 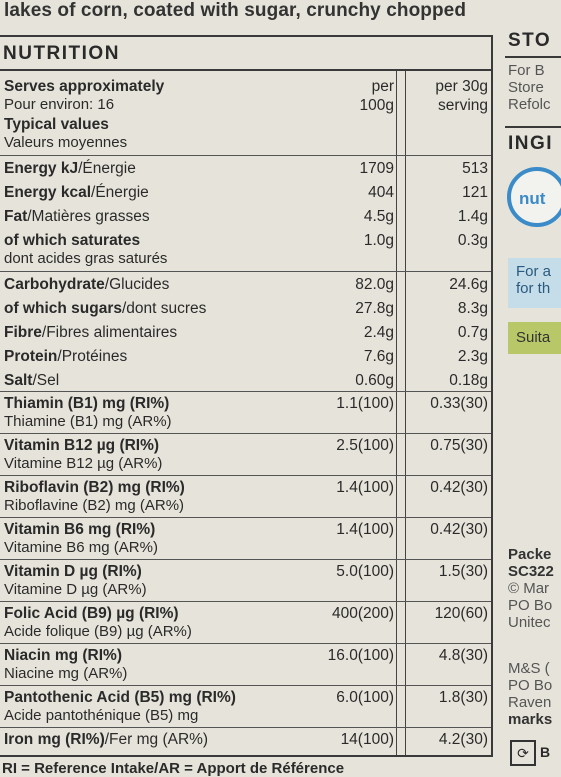 What do you see at coordinates (109, 332) in the screenshot?
I see `nutrient-name-fr: /Fibres alimentaires` at bounding box center [109, 332].